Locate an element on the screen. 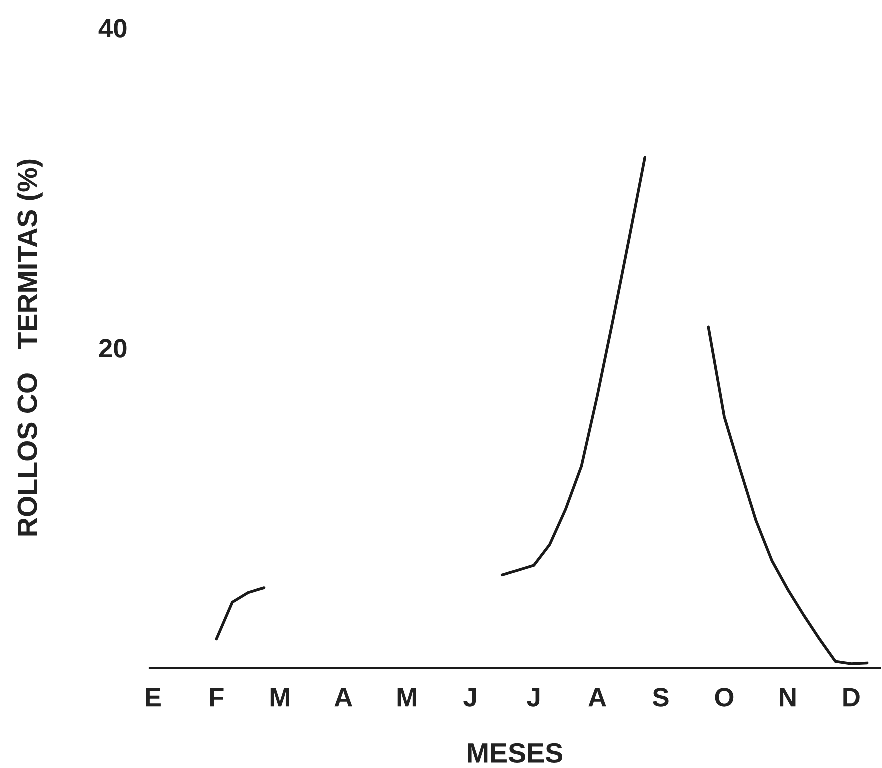  x-tick-label: N is located at coordinates (788, 697).